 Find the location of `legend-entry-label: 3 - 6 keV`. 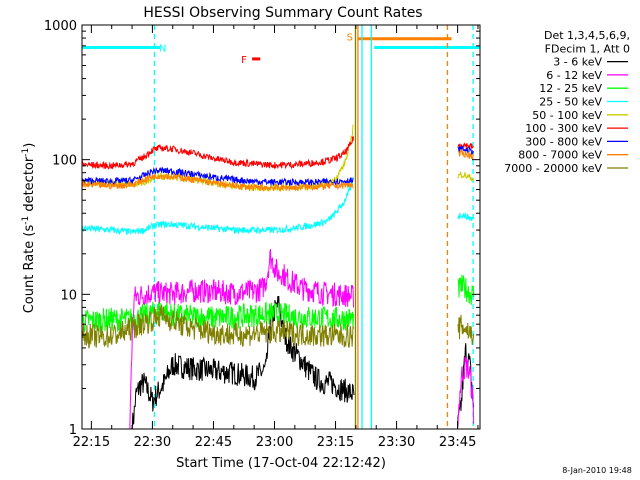

legend-entry-label: 3 - 6 keV is located at coordinates (577, 62).